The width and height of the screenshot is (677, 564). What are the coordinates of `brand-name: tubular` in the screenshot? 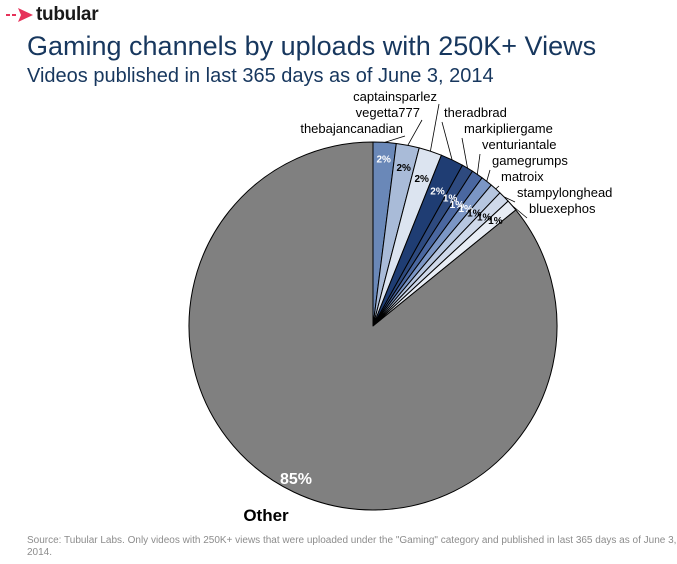 It's located at (67, 14).